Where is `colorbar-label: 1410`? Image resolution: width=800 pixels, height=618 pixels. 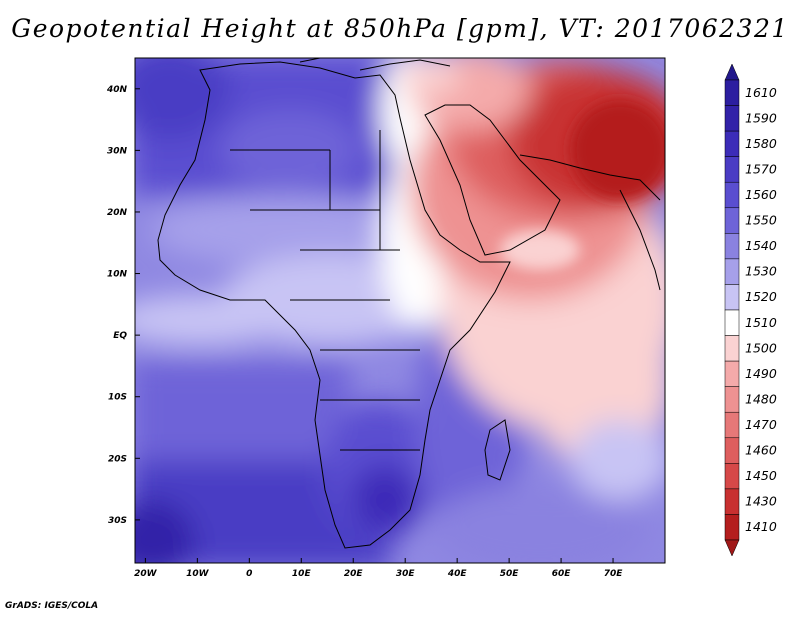
colorbar-label: 1410 is located at coordinates (761, 526).